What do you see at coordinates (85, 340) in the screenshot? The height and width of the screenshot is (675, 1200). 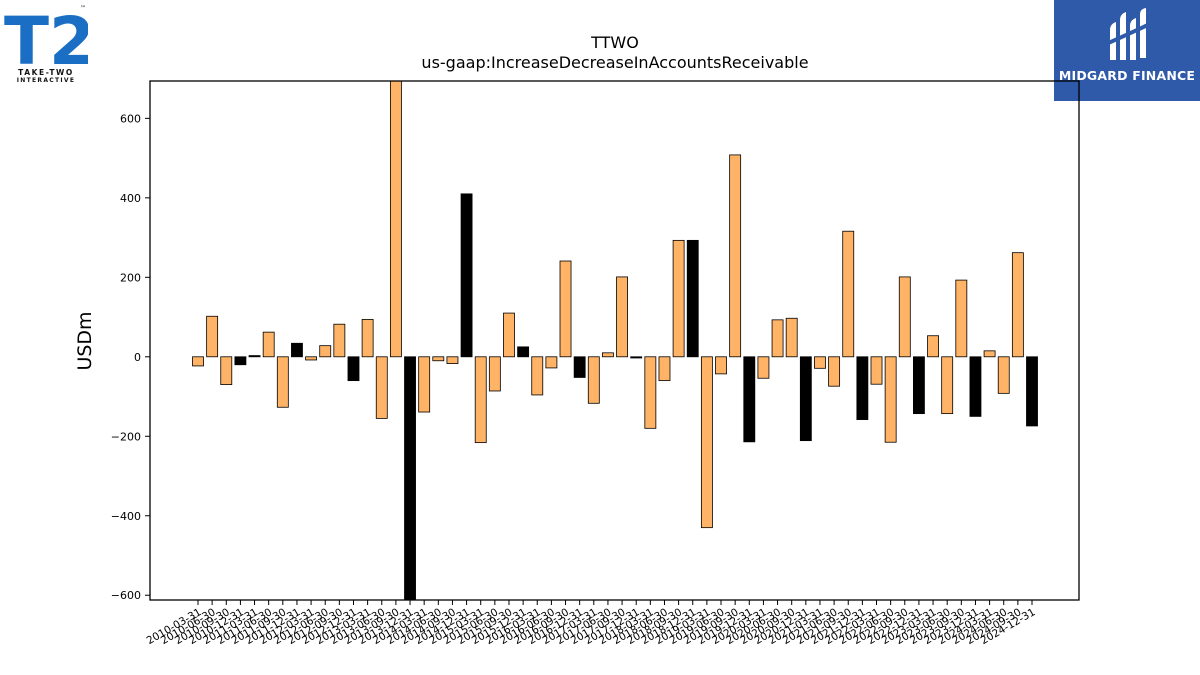 I see `y-axis-label: USDm` at bounding box center [85, 340].